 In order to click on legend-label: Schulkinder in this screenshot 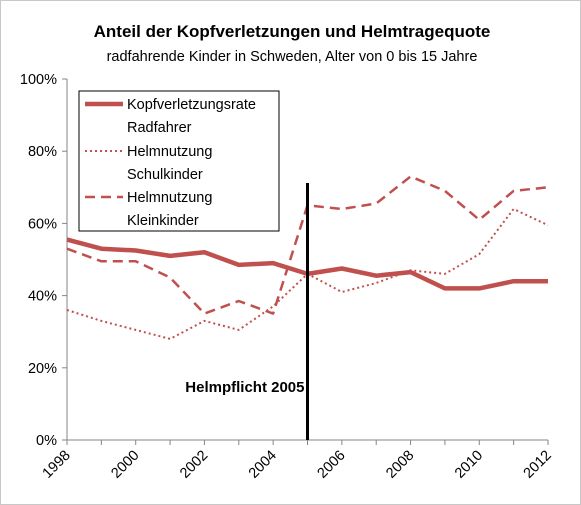, I will do `click(165, 175)`.